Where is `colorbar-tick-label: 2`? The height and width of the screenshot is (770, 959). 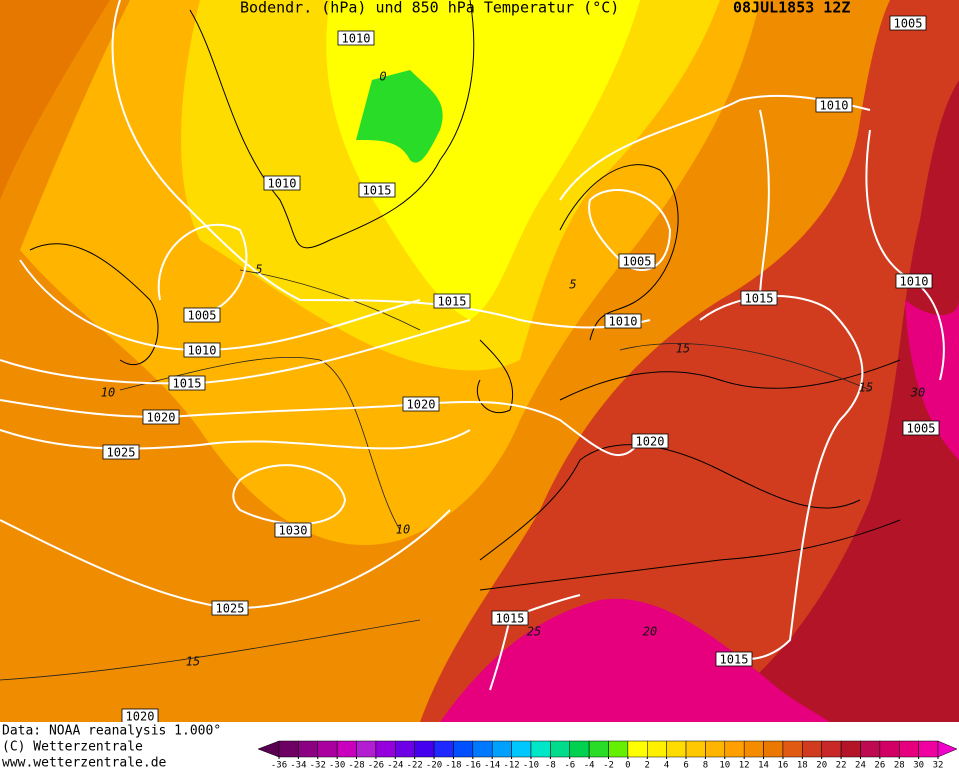
colorbar-tick-label: 2 is located at coordinates (647, 765).